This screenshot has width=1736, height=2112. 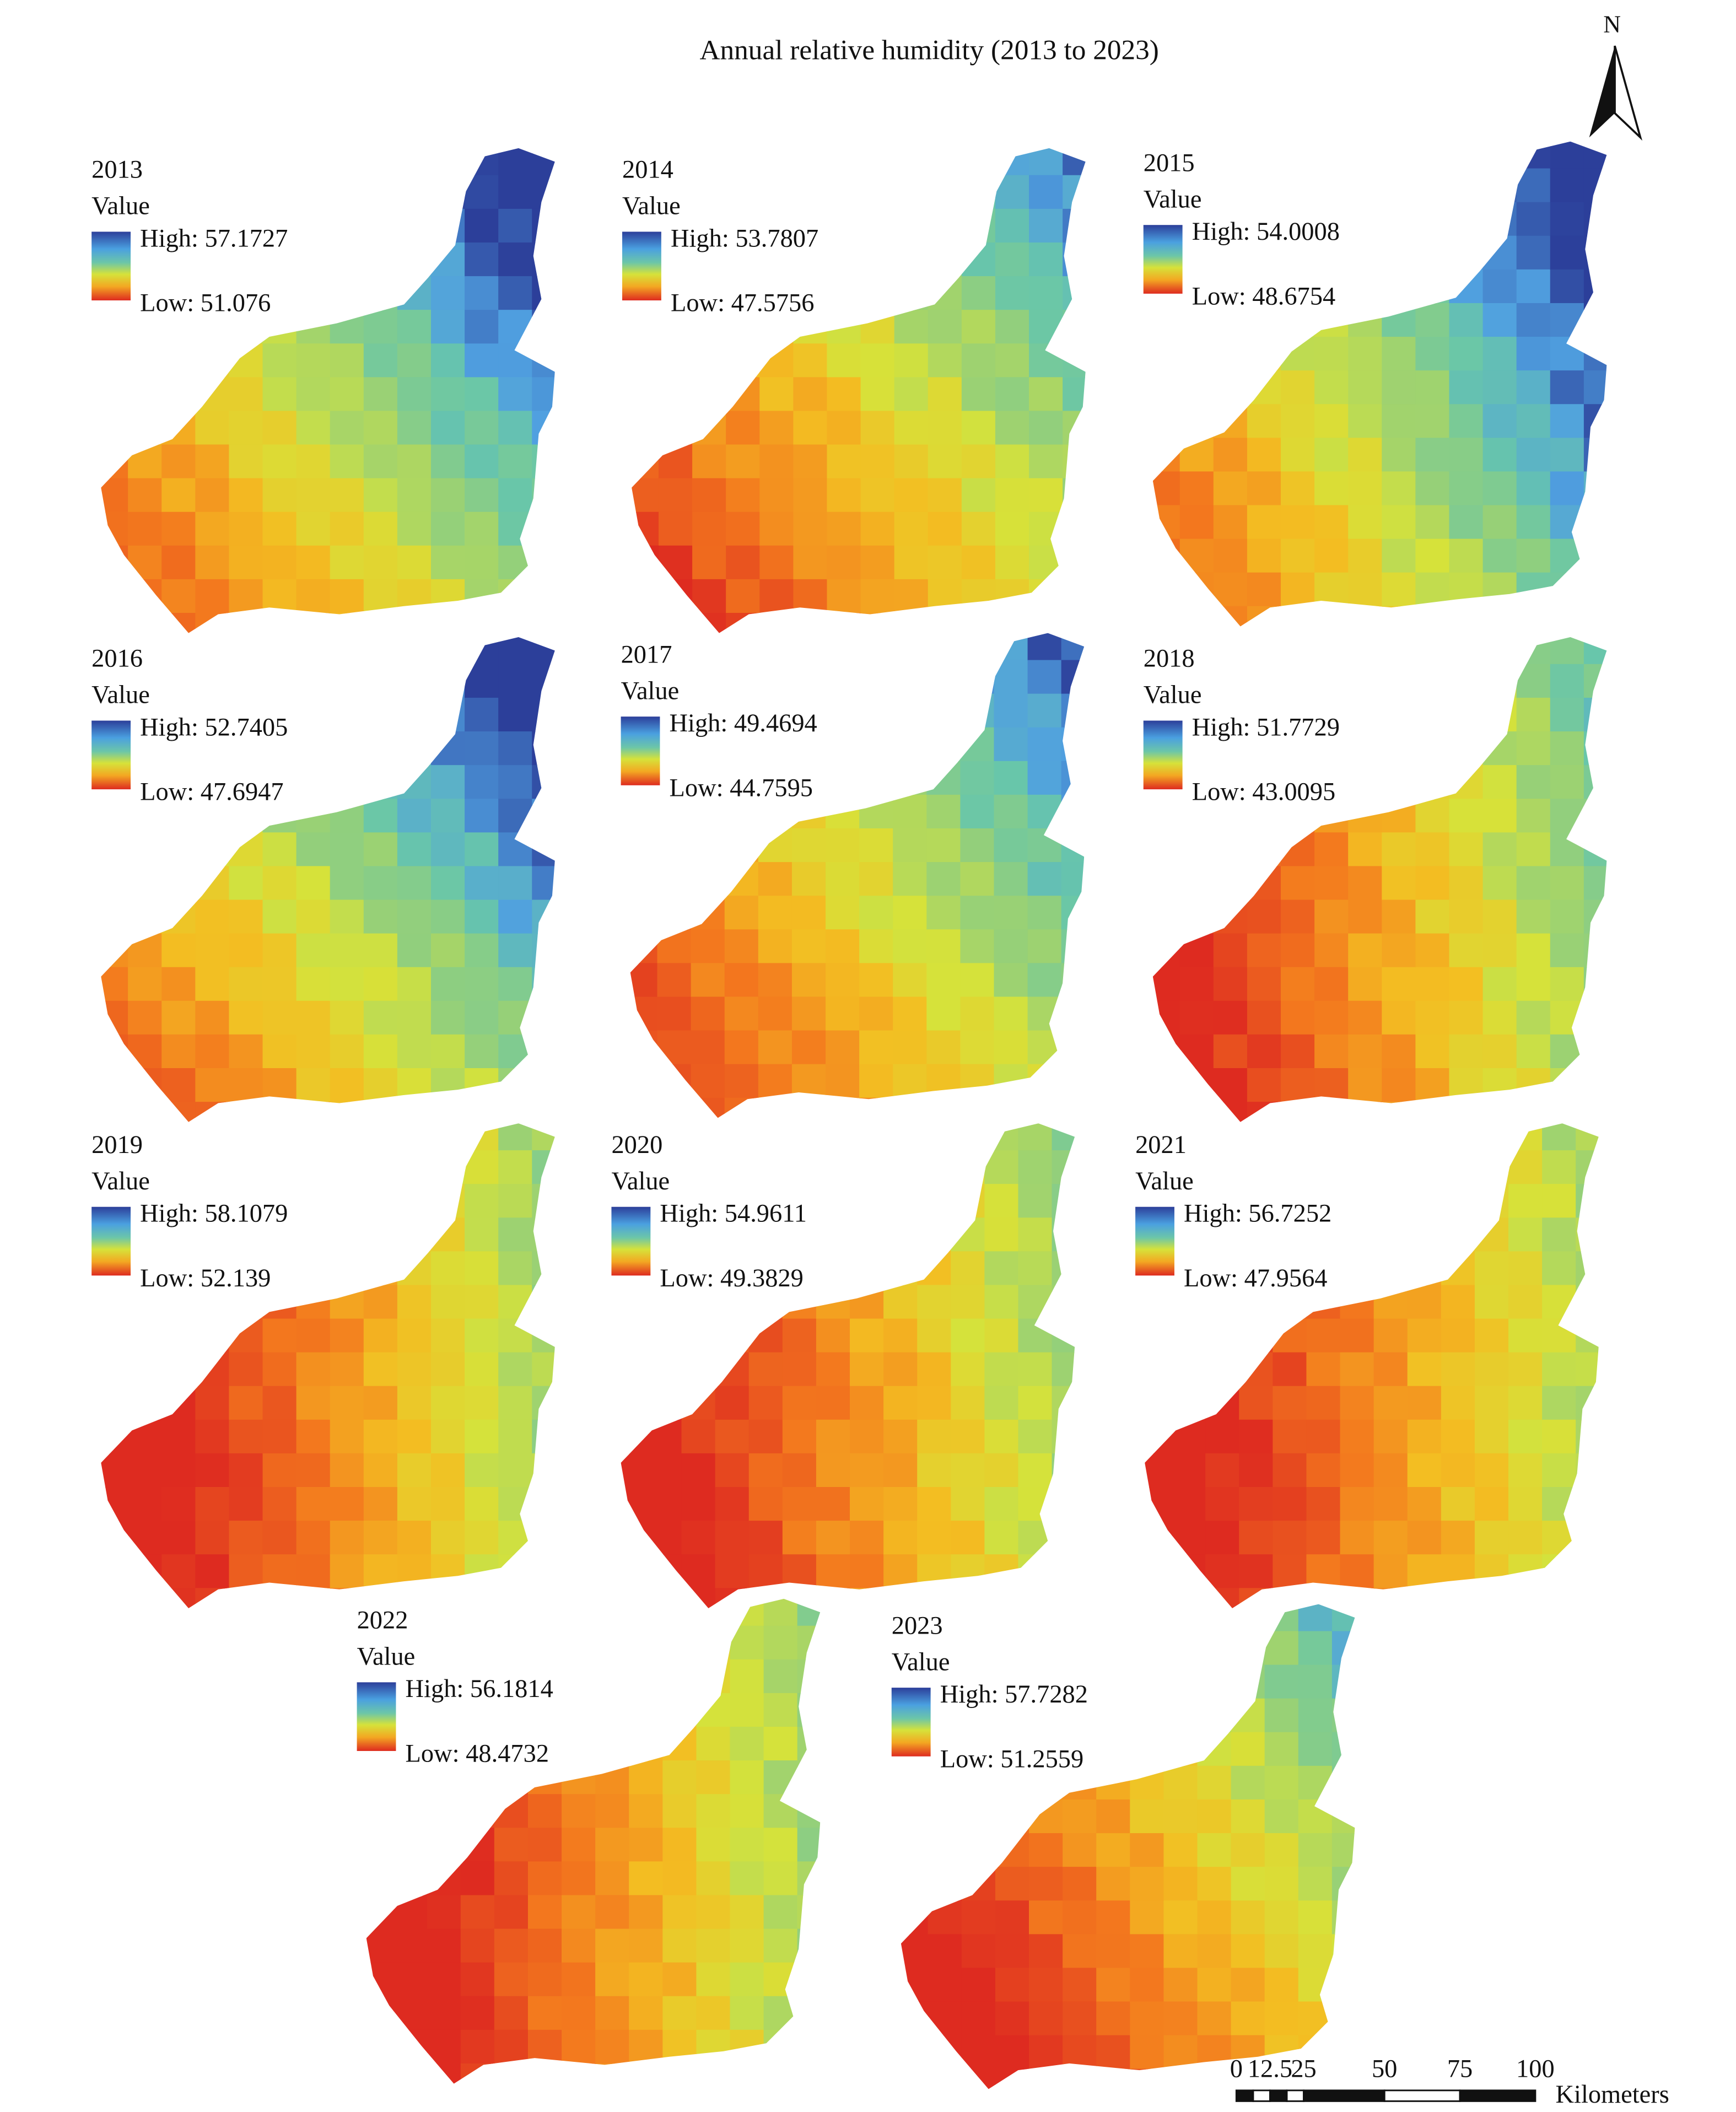 I want to click on north-arrow-right, so click(x=1628, y=93).